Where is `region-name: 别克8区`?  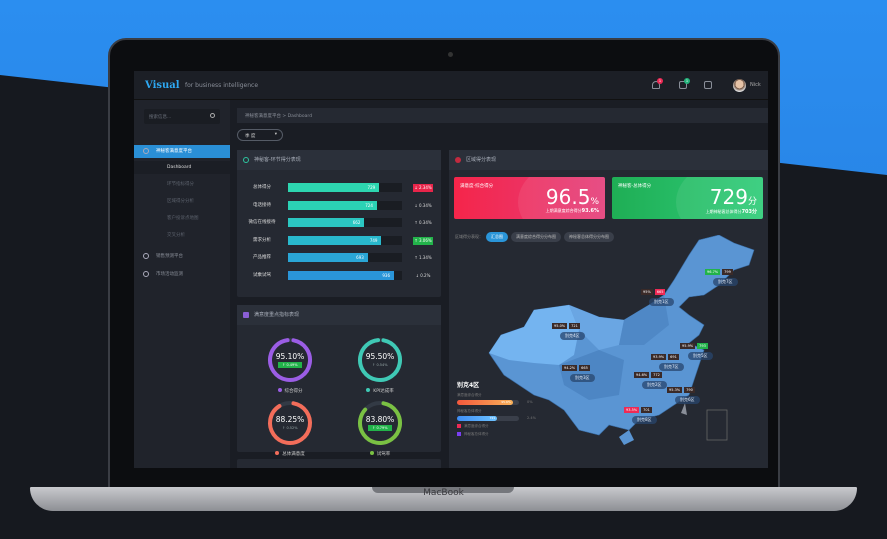
region-name: 别克8区 is located at coordinates (644, 420).